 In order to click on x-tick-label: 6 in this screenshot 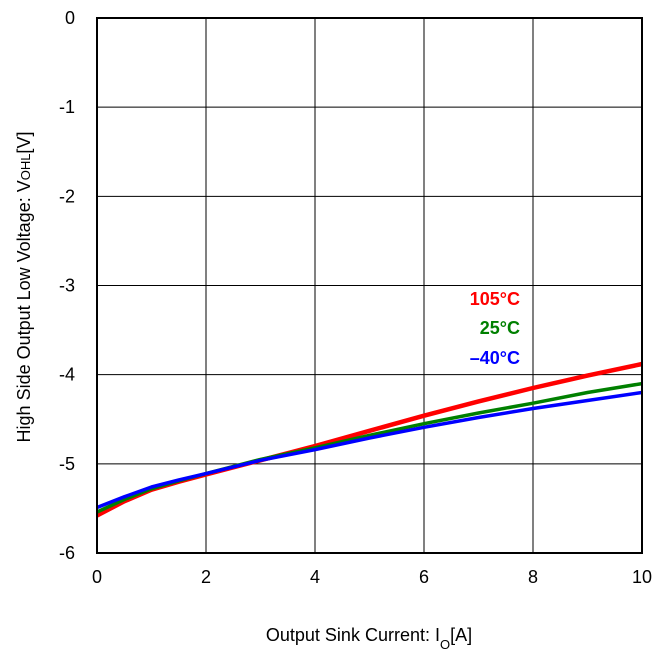, I will do `click(424, 577)`.